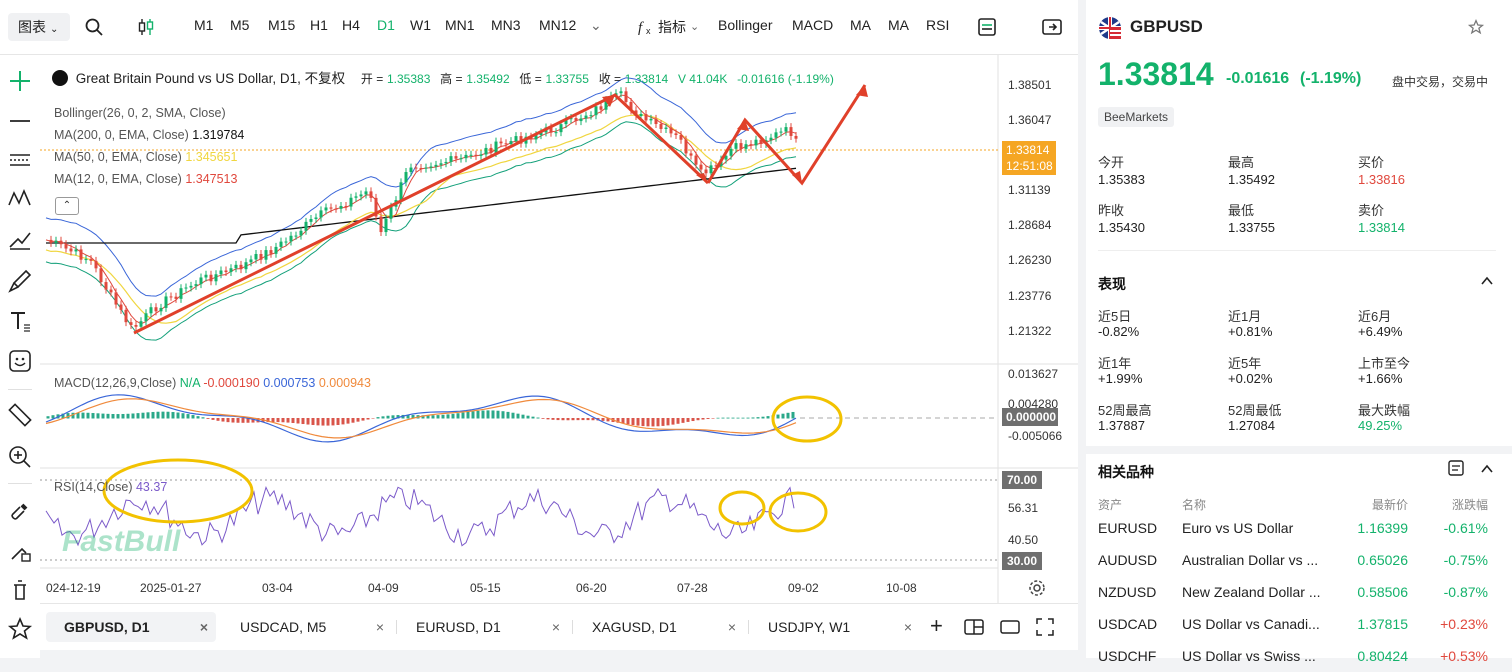  What do you see at coordinates (20, 199) in the screenshot?
I see `pattern-icon` at bounding box center [20, 199].